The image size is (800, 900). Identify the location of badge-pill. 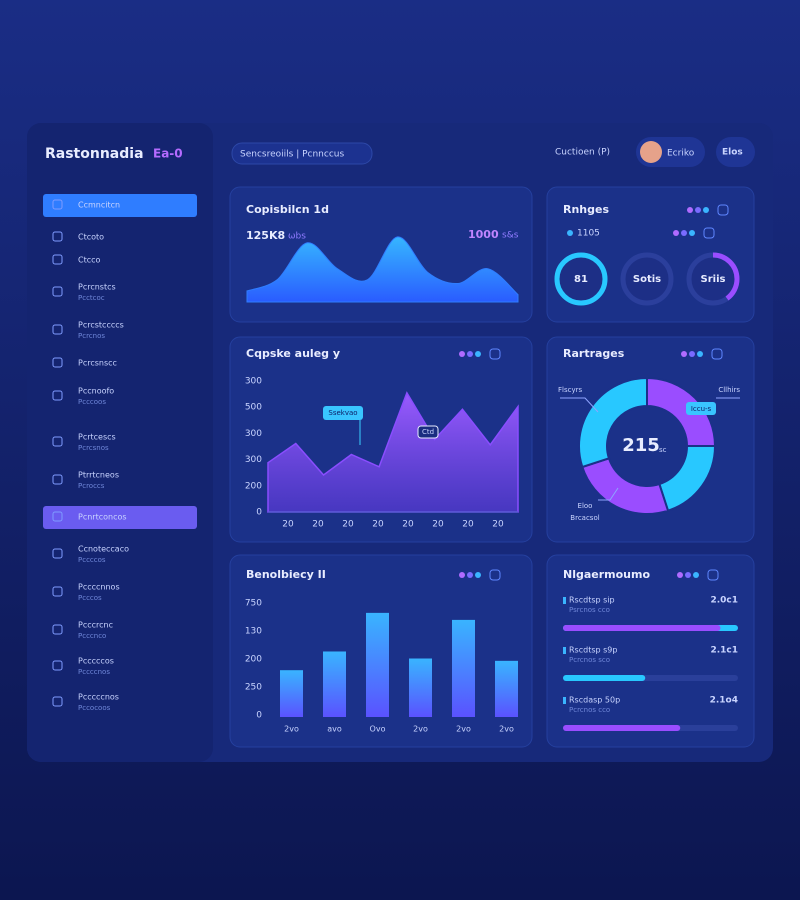
(735, 152).